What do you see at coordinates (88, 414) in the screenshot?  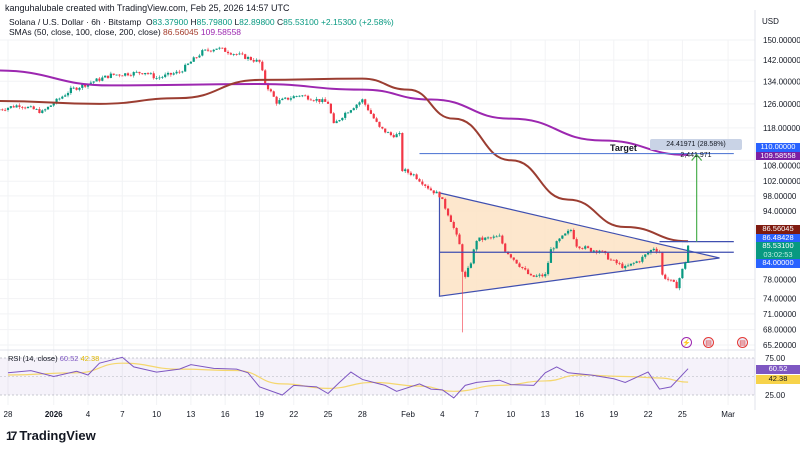 I see `x-tick-label: 4` at bounding box center [88, 414].